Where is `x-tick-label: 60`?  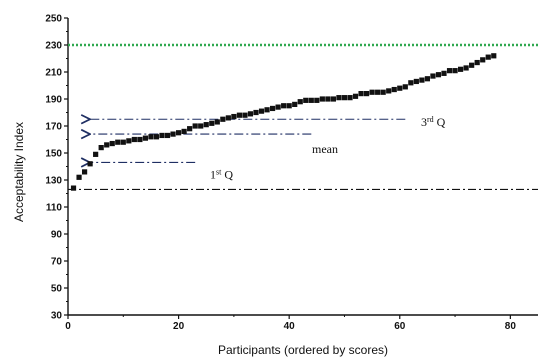
x-tick-label: 60 is located at coordinates (400, 326).